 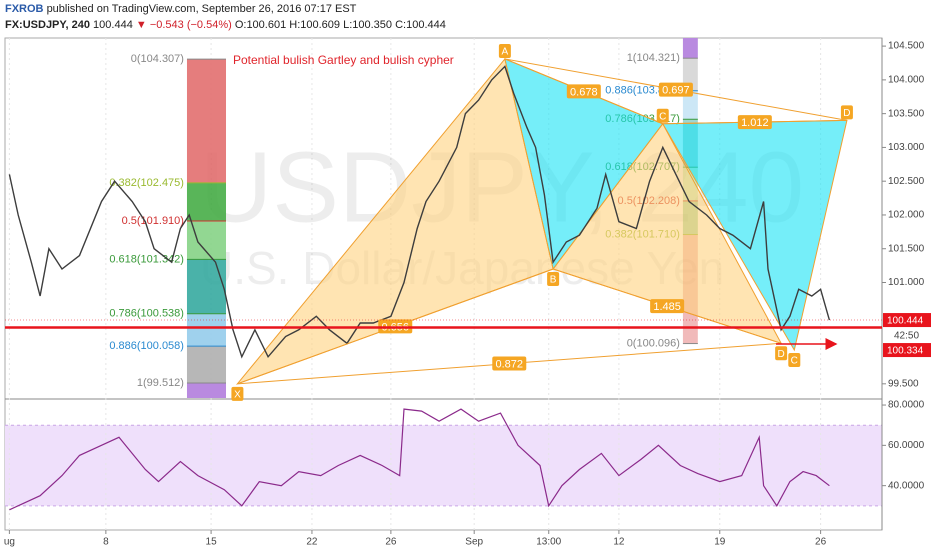 I want to click on fib-label: 0.886(100.058), so click(x=146, y=346).